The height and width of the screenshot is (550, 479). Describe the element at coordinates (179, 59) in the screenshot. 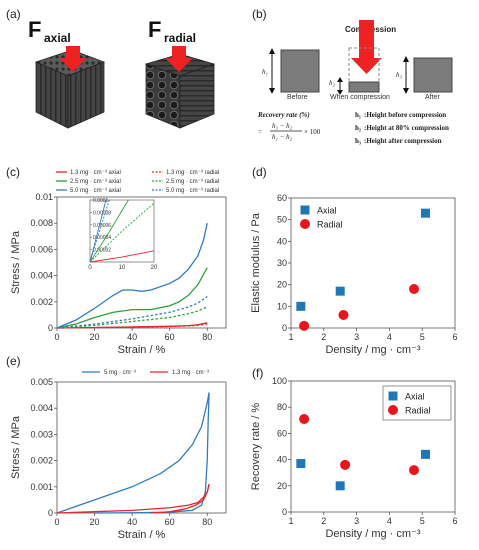

I see `radial-force-arrow` at that location.